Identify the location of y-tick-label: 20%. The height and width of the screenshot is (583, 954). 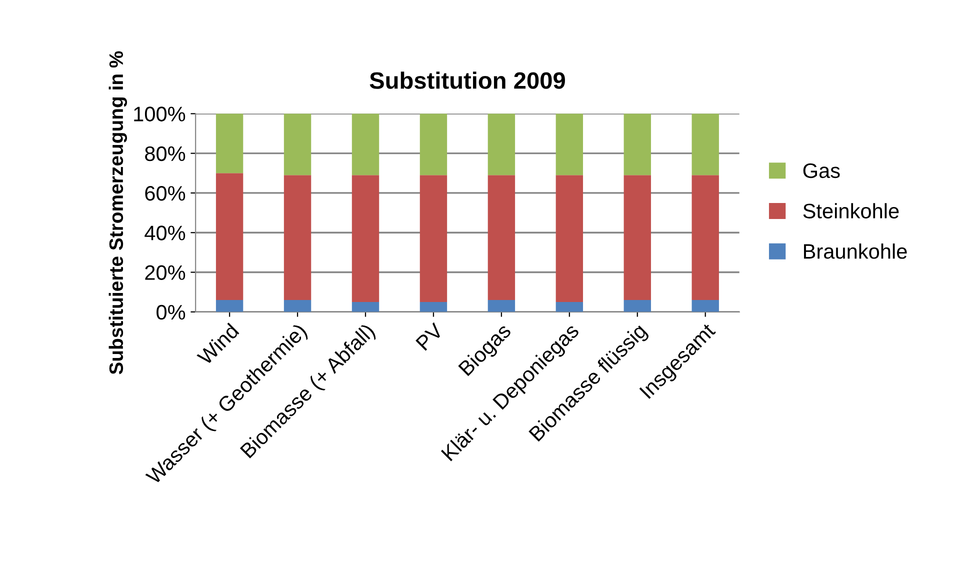
(165, 272).